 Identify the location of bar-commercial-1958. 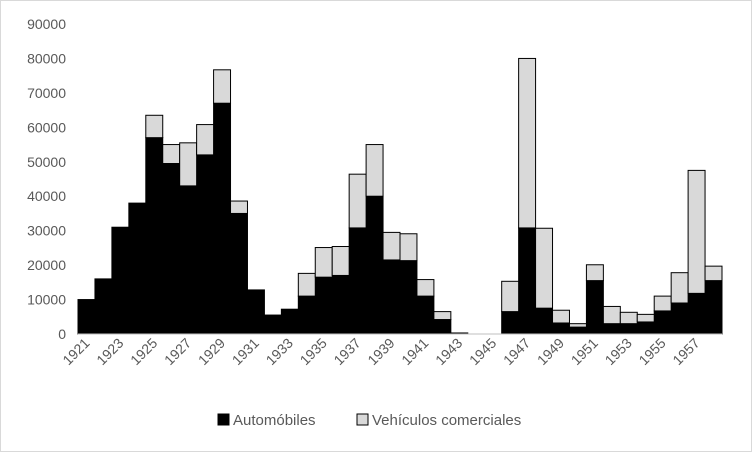
(713, 273).